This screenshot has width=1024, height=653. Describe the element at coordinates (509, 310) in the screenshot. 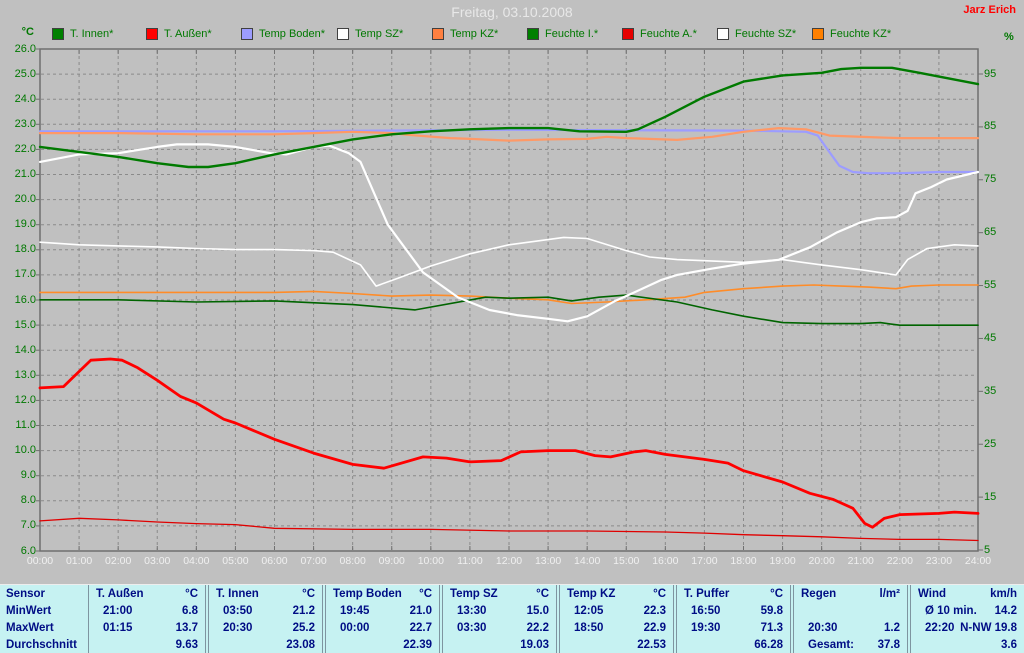

I see `series-feuchte-i-` at that location.